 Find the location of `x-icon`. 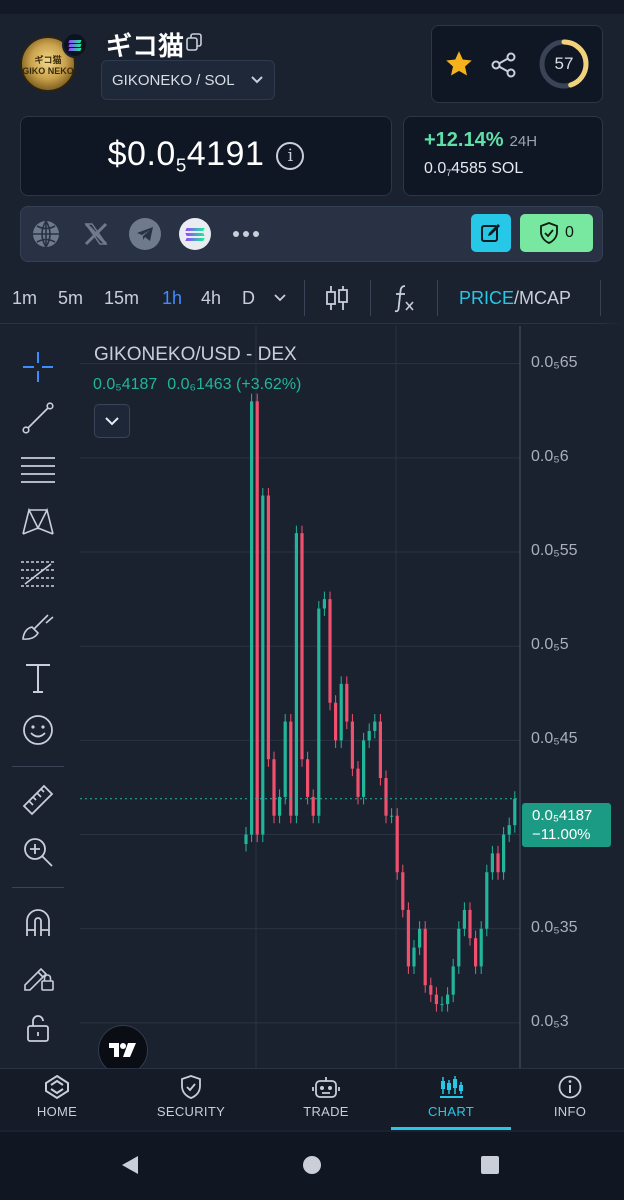

x-icon is located at coordinates (96, 234).